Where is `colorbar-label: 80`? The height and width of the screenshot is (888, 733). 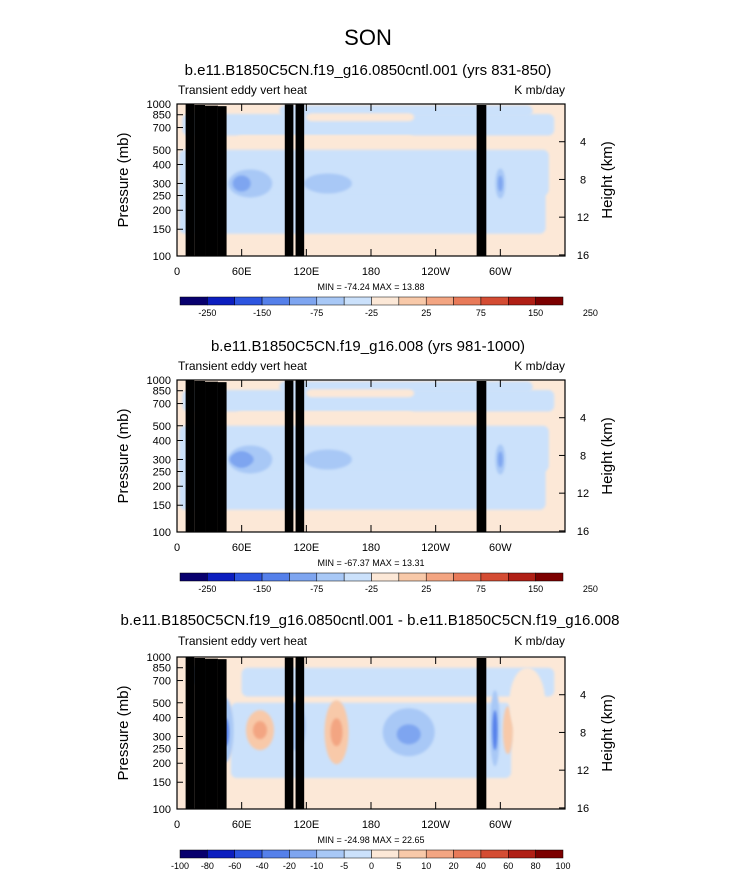 colorbar-label: 80 is located at coordinates (536, 866).